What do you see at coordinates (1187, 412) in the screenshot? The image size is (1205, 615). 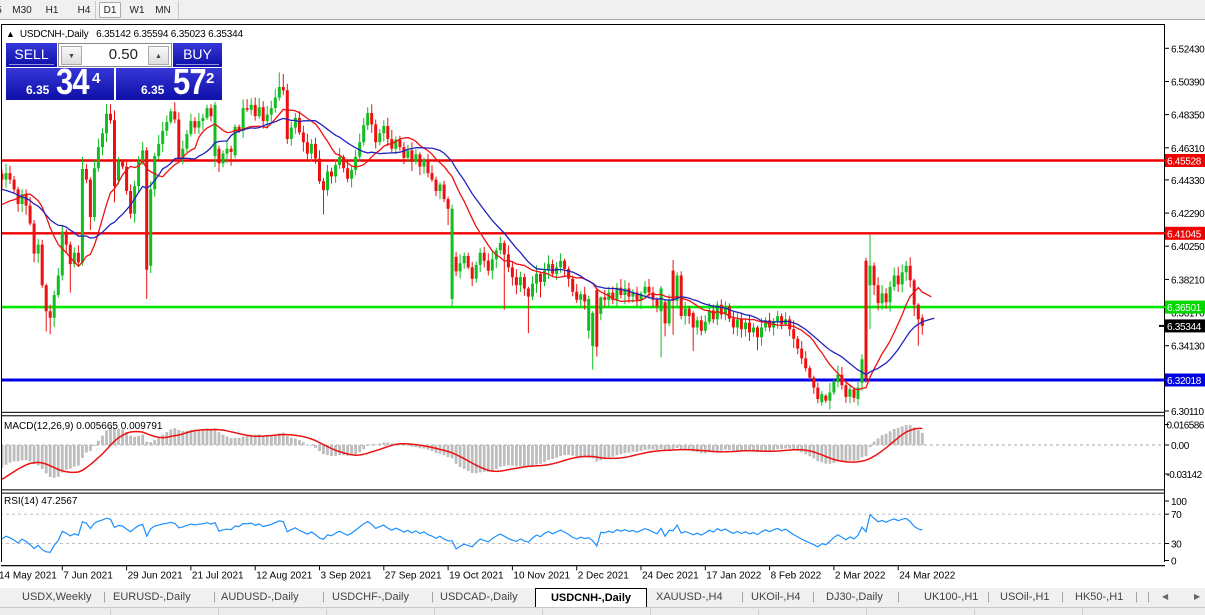 I see `svg-text: 6.30110` at bounding box center [1187, 412].